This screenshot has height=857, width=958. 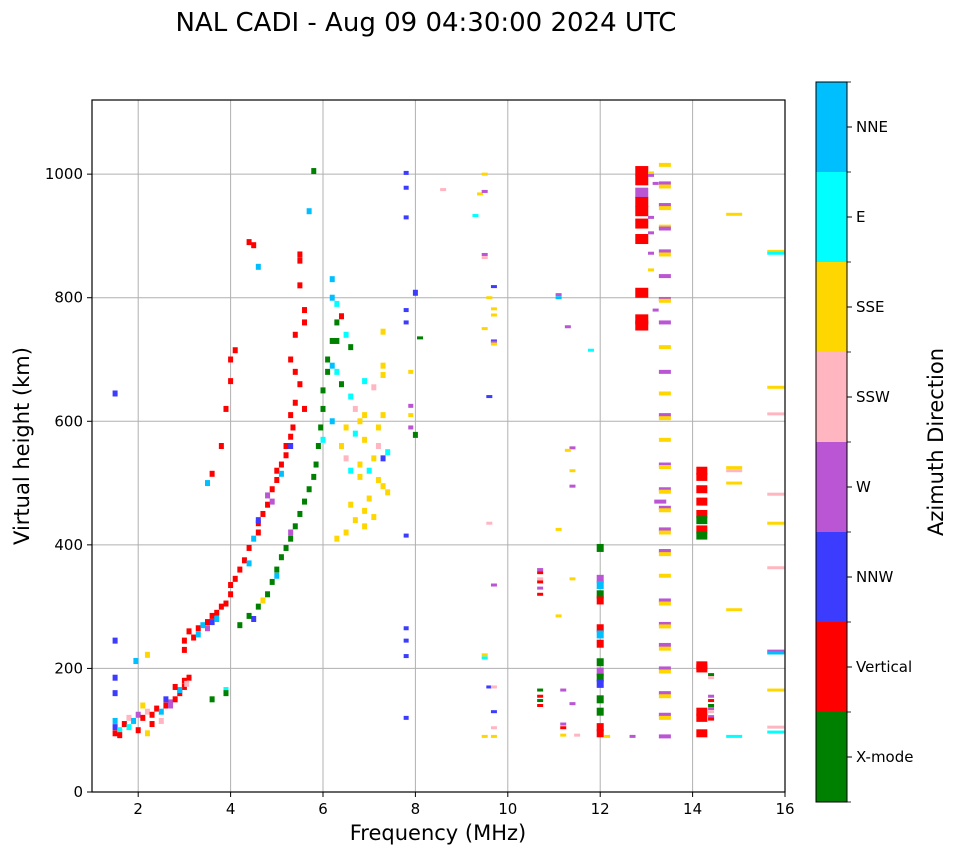 I want to click on x-tick-label: 6, so click(x=323, y=809).